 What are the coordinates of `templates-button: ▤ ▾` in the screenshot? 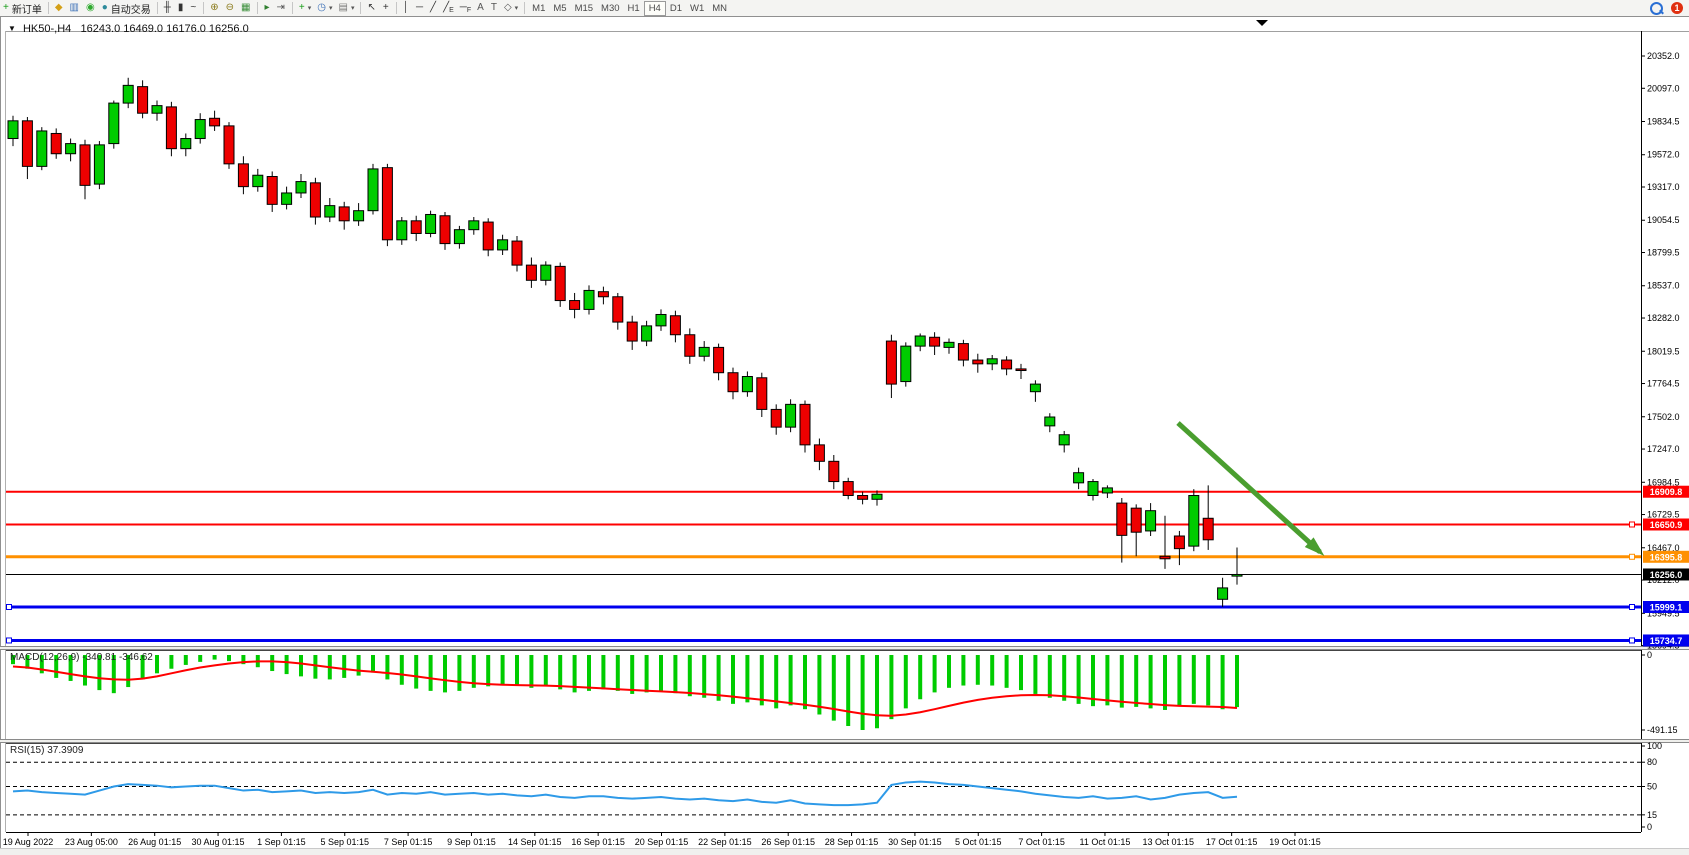 It's located at (347, 8).